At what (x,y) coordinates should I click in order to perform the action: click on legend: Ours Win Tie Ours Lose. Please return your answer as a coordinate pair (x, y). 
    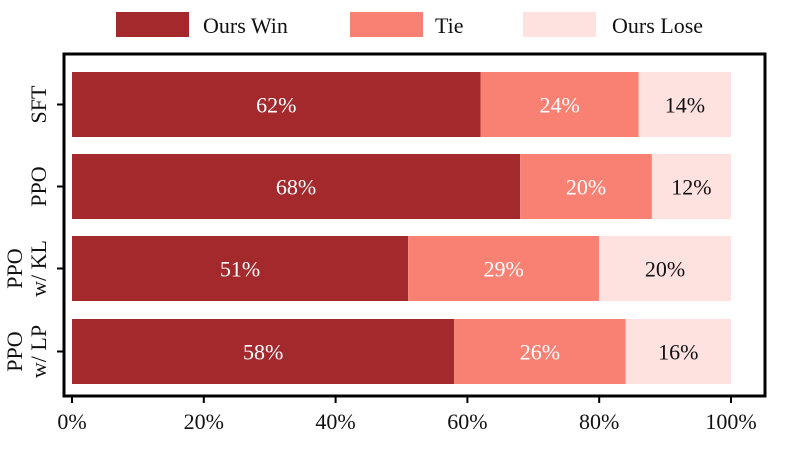
    Looking at the image, I should click on (409, 25).